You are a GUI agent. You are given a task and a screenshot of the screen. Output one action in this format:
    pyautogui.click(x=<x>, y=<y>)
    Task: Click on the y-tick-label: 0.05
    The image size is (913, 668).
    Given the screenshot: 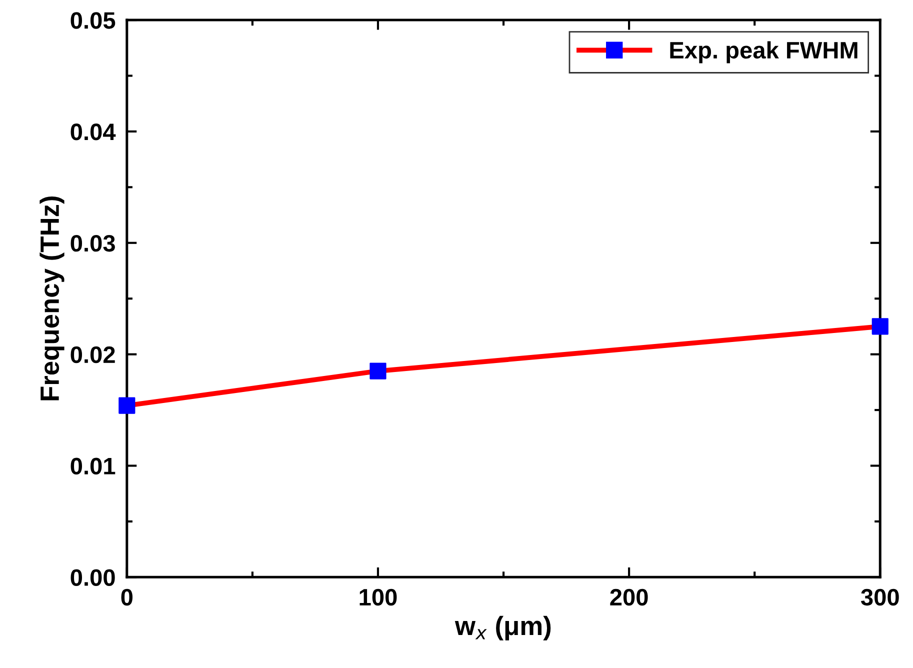 What is the action you would take?
    pyautogui.click(x=93, y=20)
    